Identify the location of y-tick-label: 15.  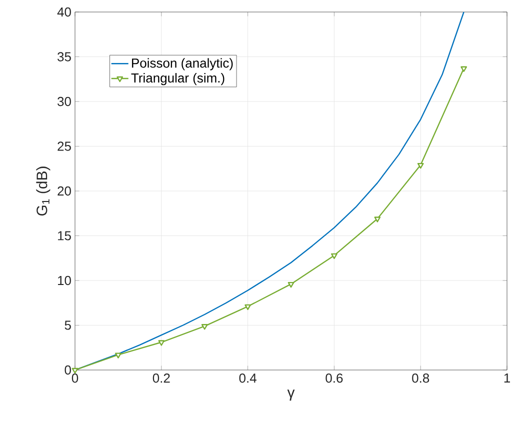
(64, 235).